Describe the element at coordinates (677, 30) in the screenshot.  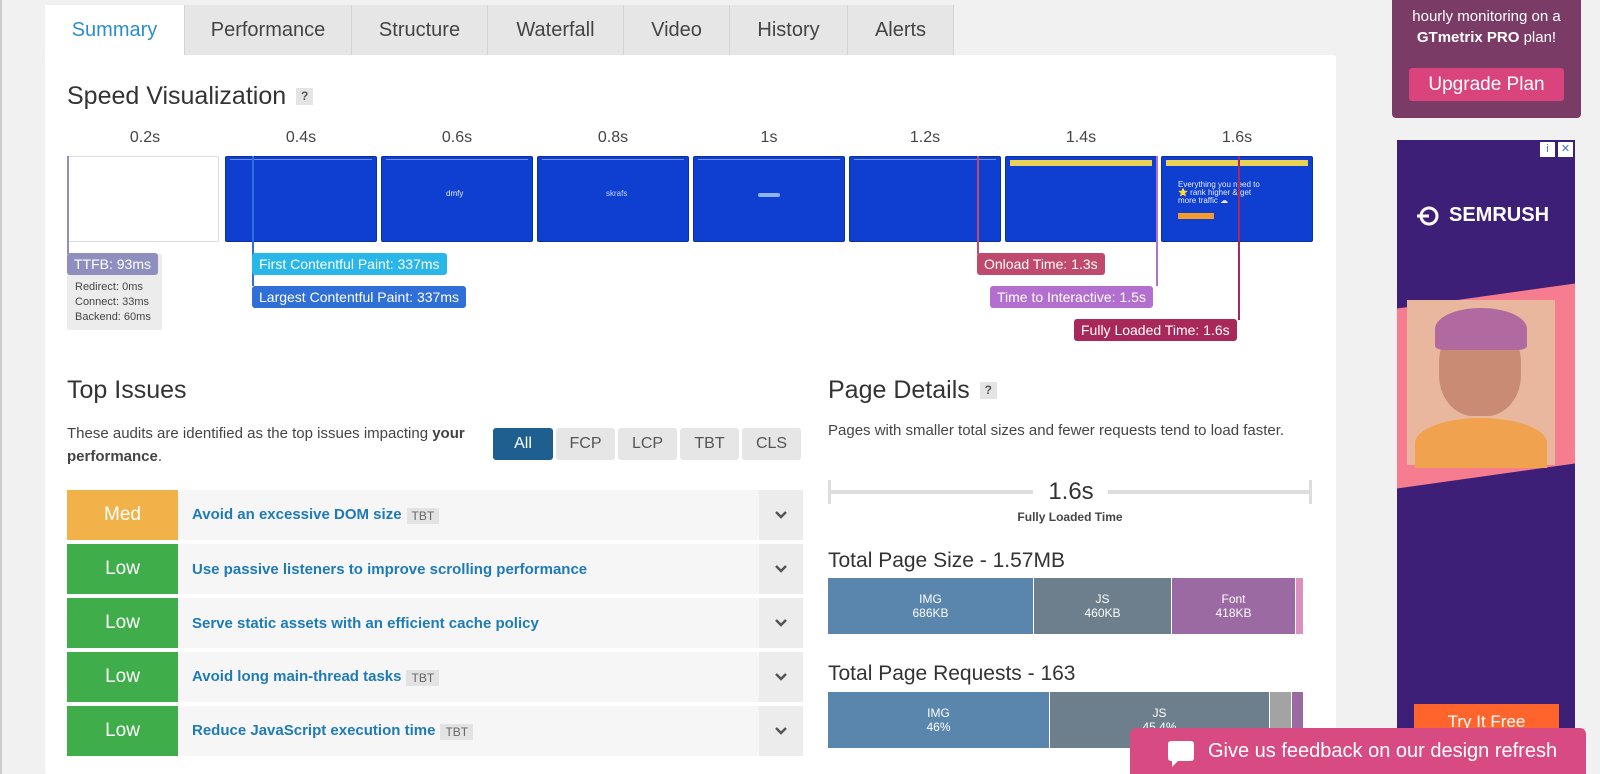
I see `tab-video: Video` at that location.